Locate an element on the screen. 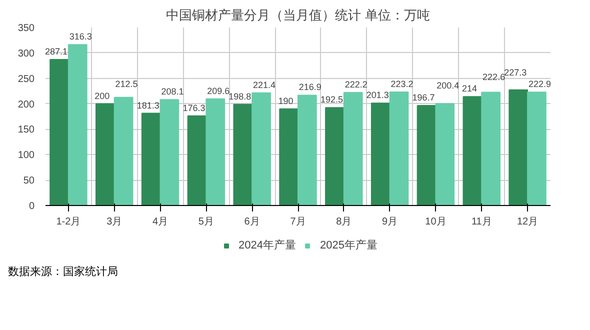 This screenshot has height=330, width=590. data-label: 222.6 is located at coordinates (494, 77).